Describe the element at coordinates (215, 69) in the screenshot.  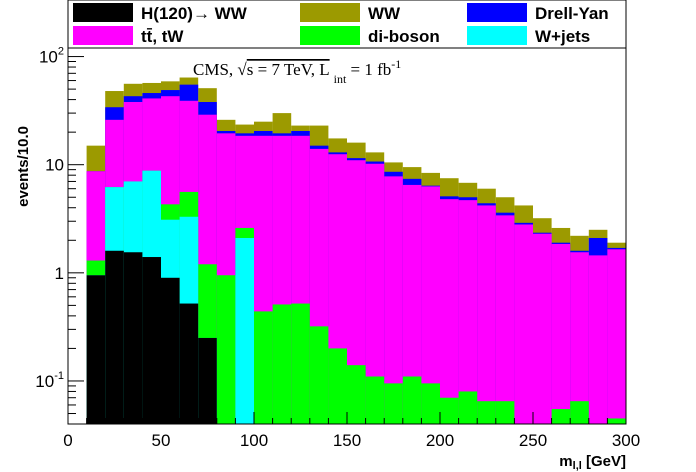
I see `annotation-main: CMS,` at that location.